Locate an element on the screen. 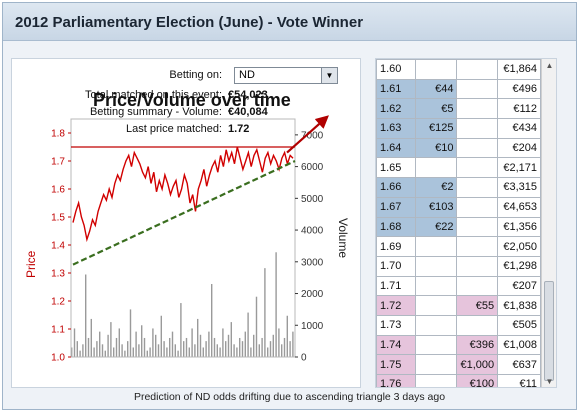  price-series-line is located at coordinates (183, 194).